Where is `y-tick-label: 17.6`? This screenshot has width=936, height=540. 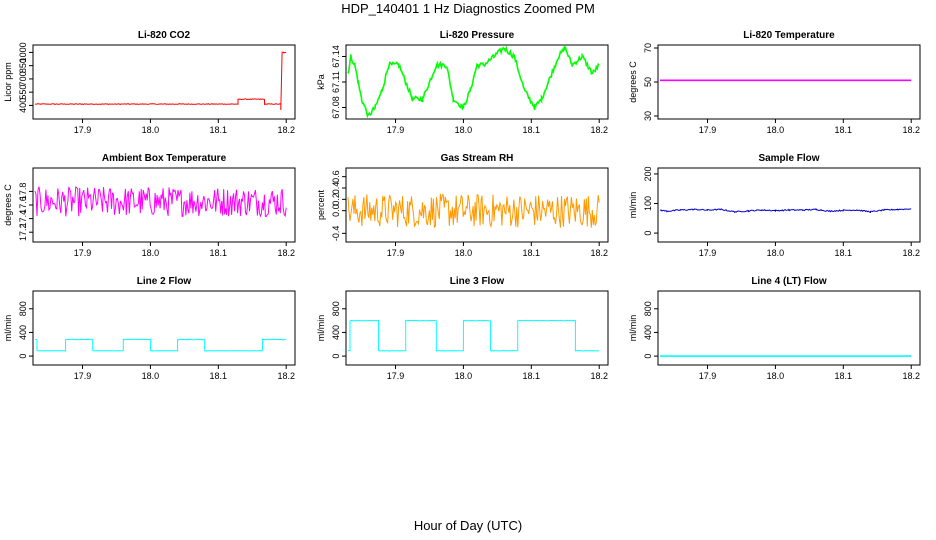 y-tick-label: 17.6 is located at coordinates (23, 205).